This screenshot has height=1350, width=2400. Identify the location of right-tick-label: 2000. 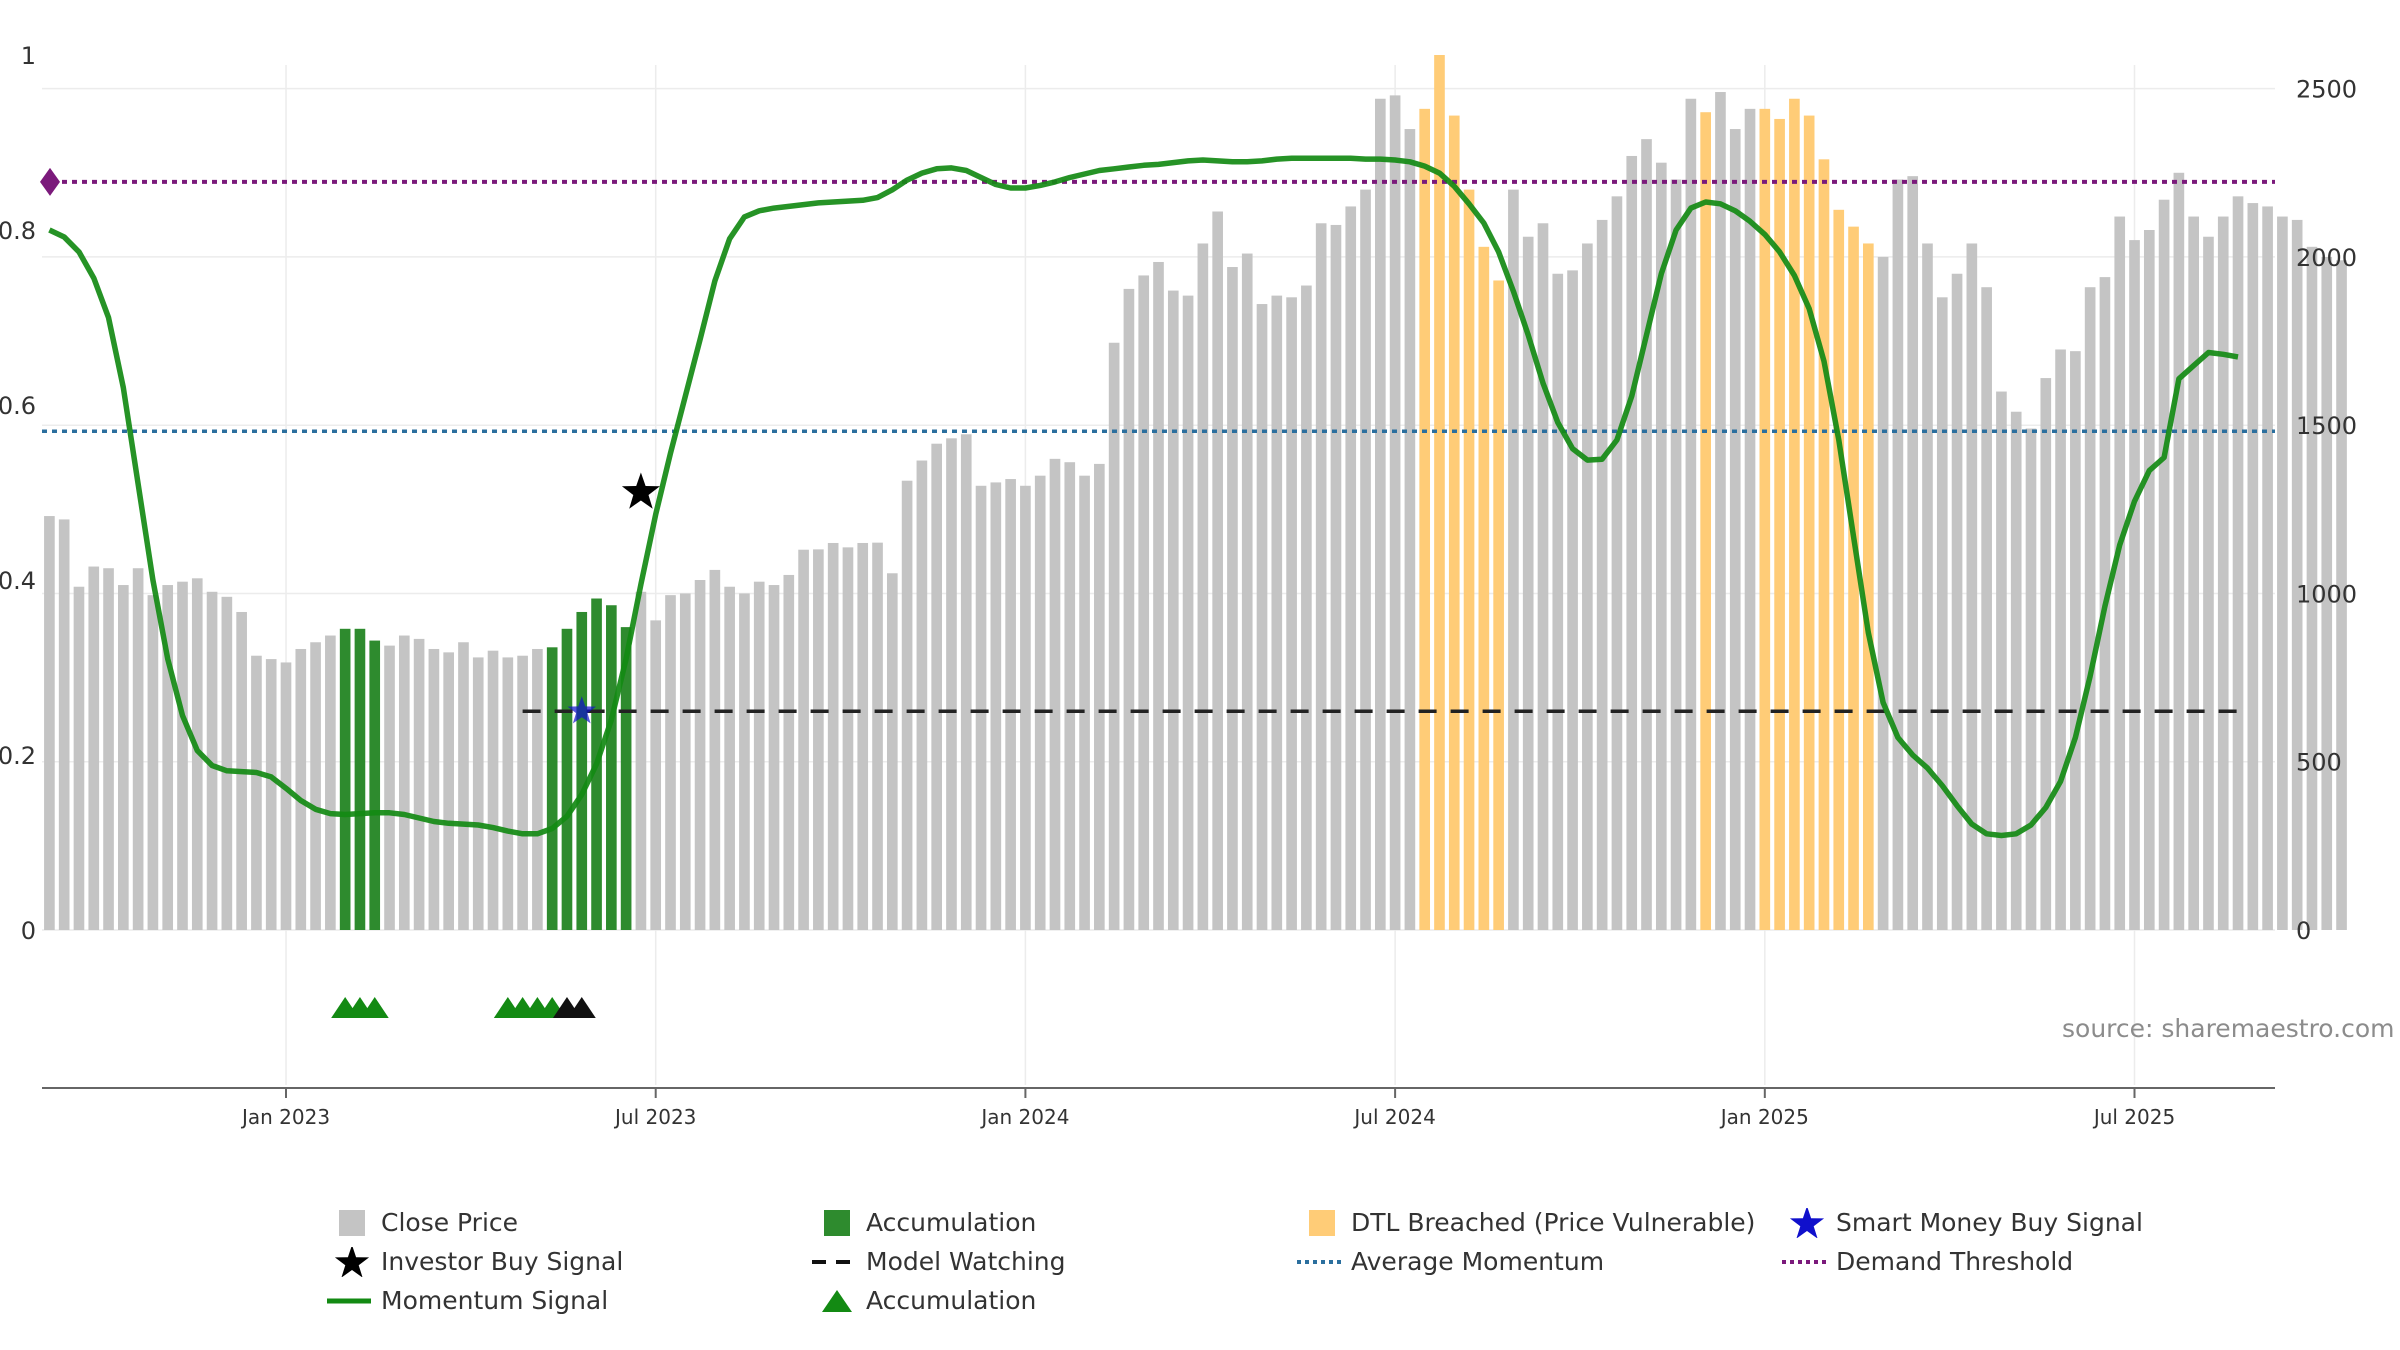
(2326, 258).